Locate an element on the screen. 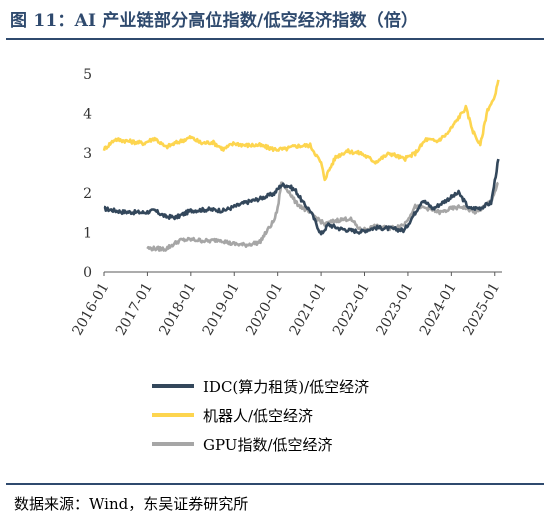 This screenshot has height=521, width=550. x-tick-label: 2024-01 is located at coordinates (438, 309).